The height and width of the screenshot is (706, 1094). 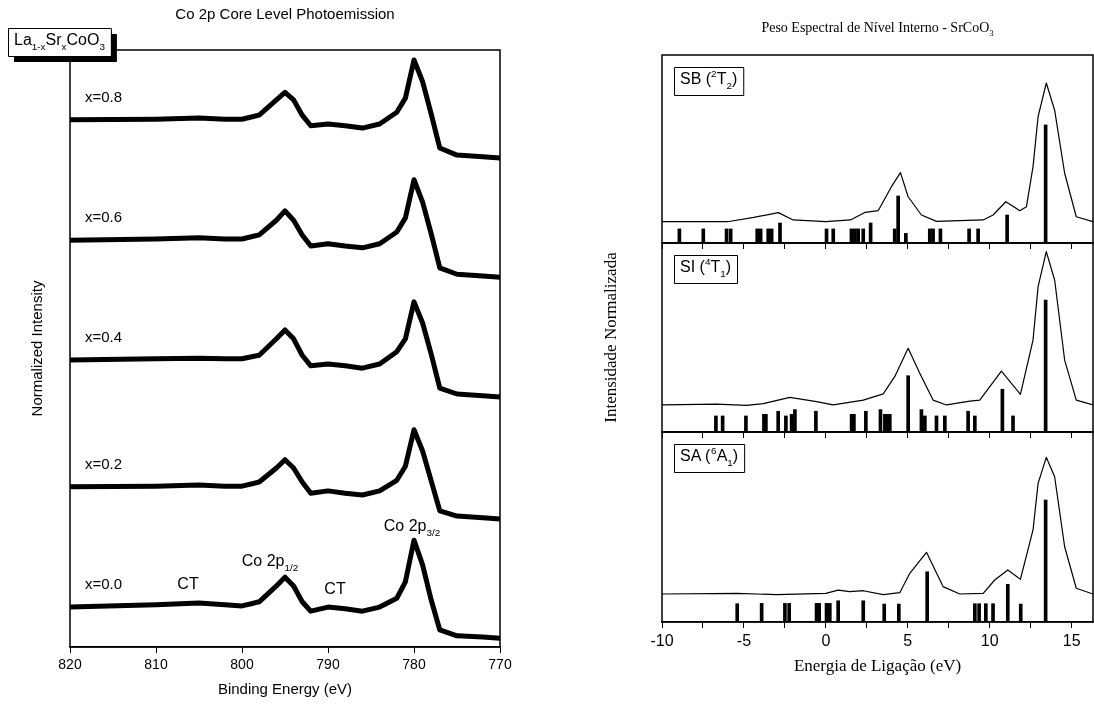 I want to click on x-tick-label: -10, so click(x=662, y=641).